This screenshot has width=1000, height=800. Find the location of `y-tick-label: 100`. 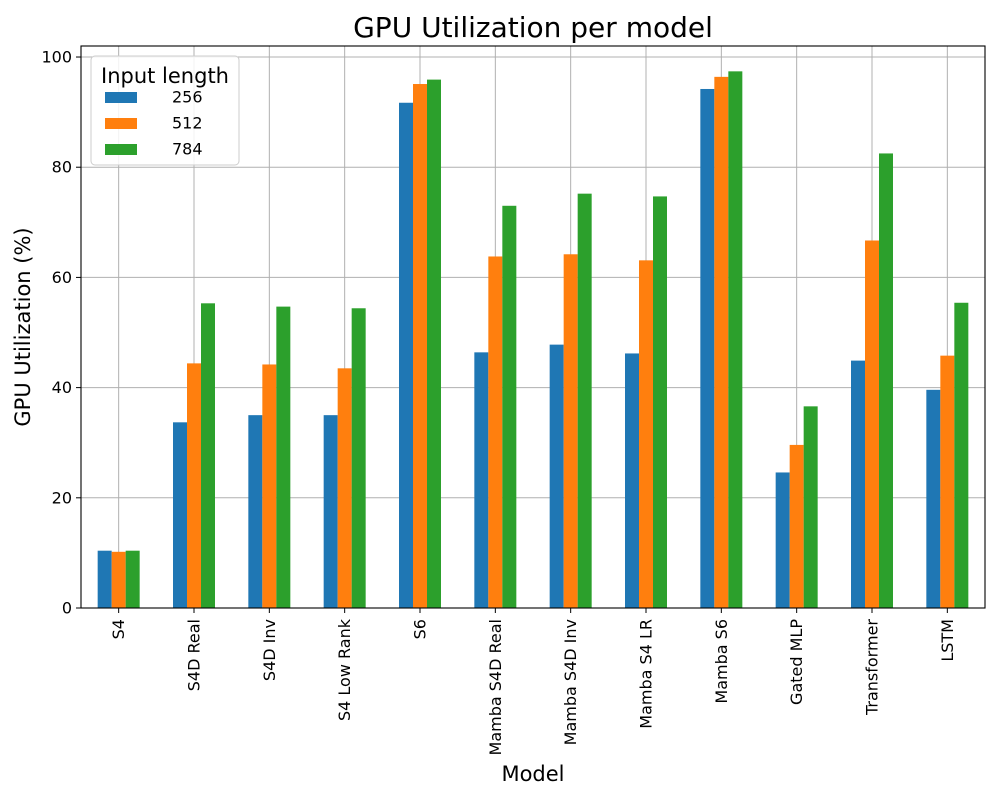

y-tick-label: 100 is located at coordinates (56, 57).